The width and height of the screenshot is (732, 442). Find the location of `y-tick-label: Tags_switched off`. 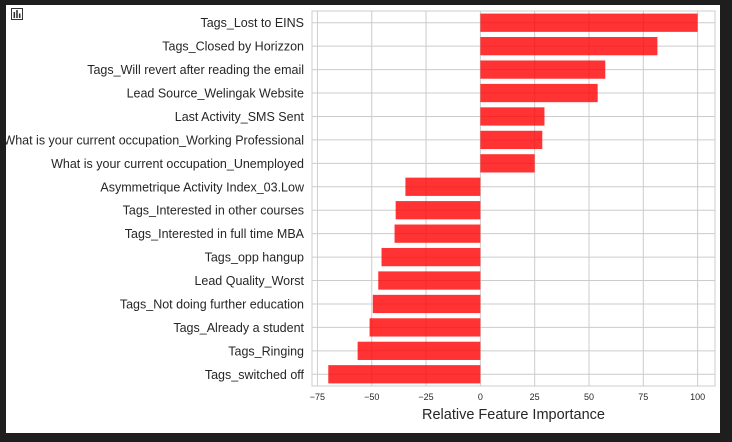

y-tick-label: Tags_switched off is located at coordinates (255, 375).